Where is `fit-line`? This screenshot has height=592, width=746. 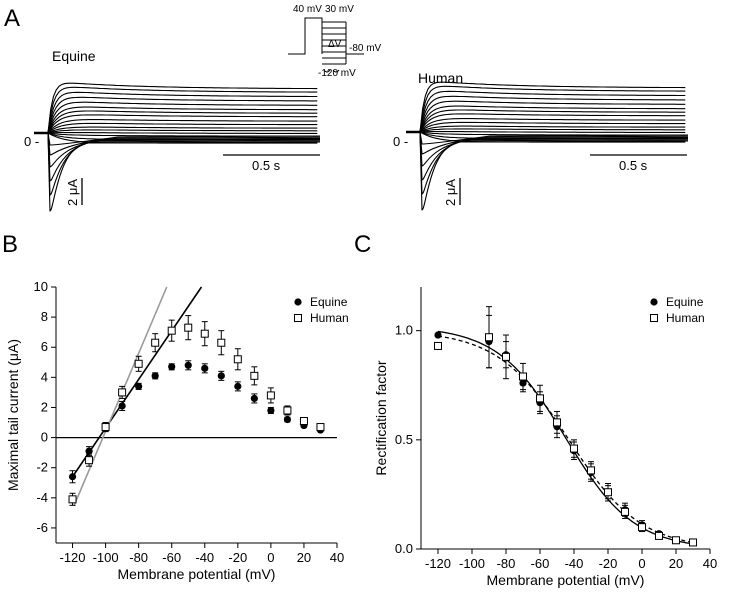
fit-line is located at coordinates (137, 382).